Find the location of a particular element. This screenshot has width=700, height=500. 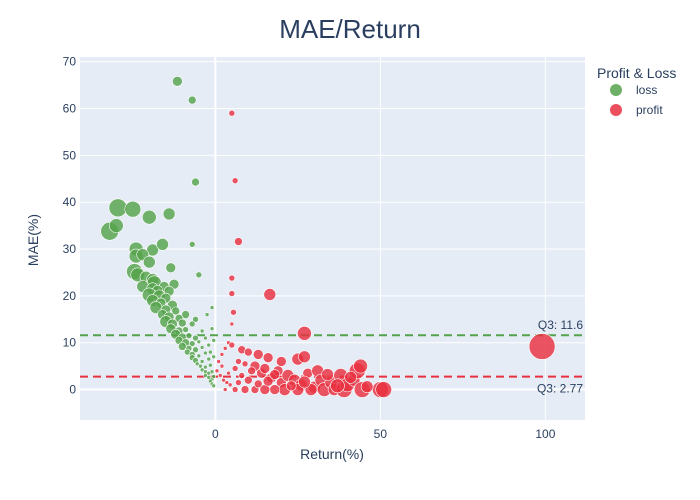

legend: Profit & Loss loss profit is located at coordinates (636, 91).